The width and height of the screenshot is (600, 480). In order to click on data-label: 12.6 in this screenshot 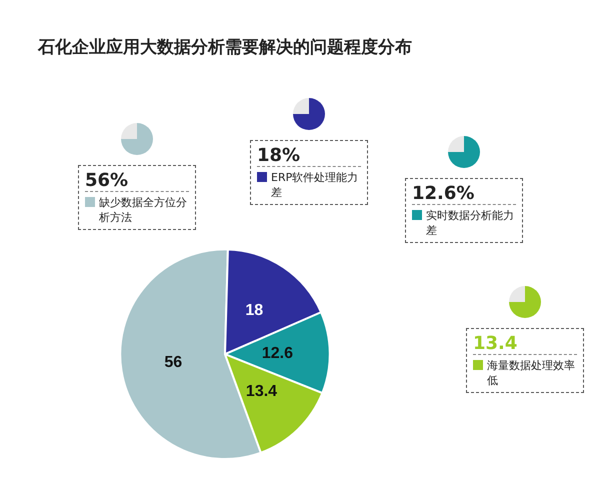, I will do `click(278, 353)`.